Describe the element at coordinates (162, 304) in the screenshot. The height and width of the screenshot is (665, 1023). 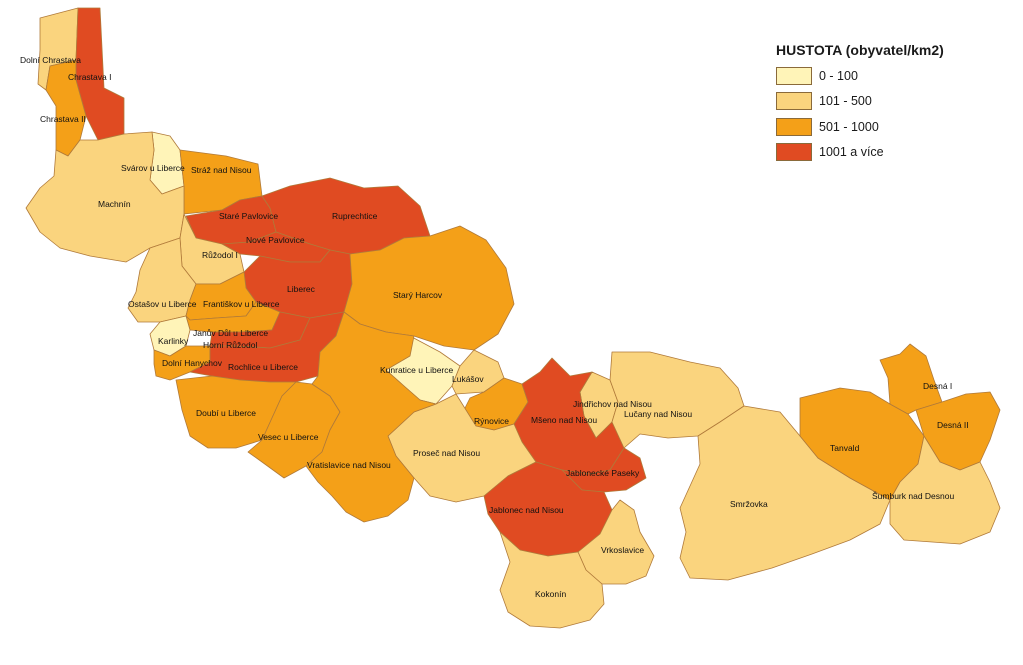
I see `region-label: Ostašov u Liberce` at that location.